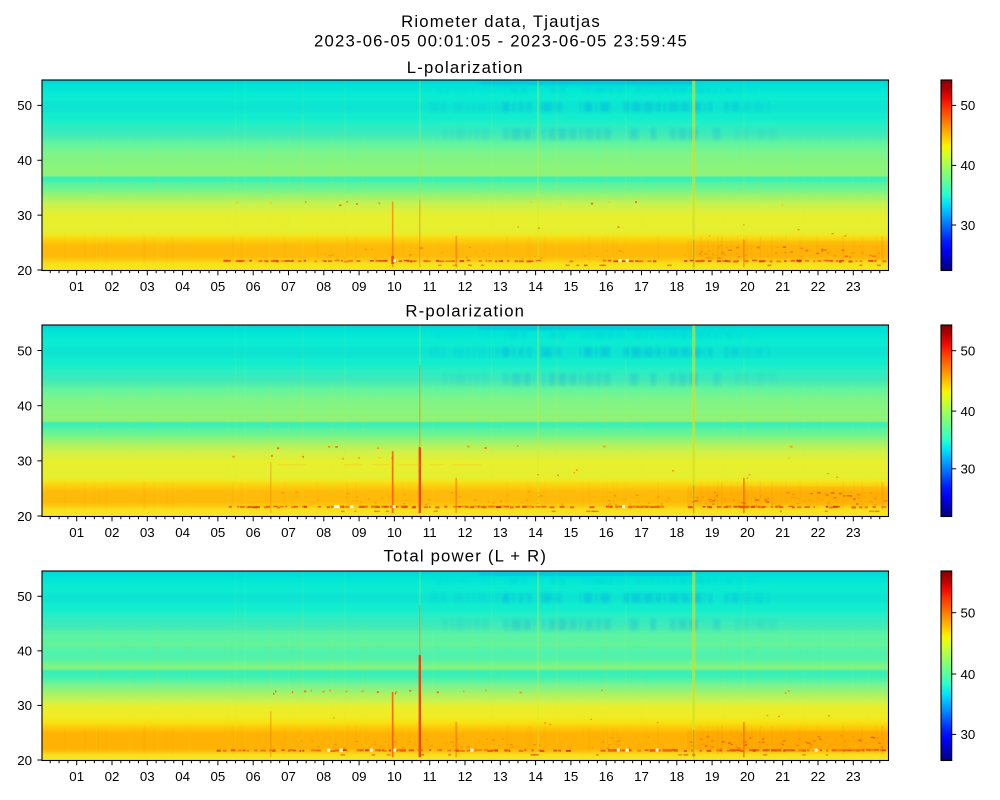  Describe the element at coordinates (501, 21) in the screenshot. I see `svg-text: Riometer data, Tjautjas` at that location.